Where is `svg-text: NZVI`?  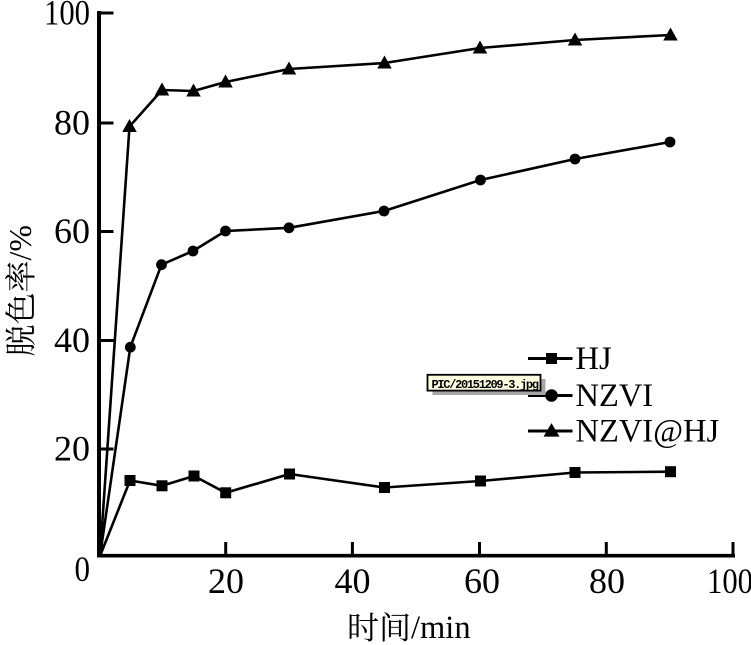 svg-text: NZVI is located at coordinates (615, 396).